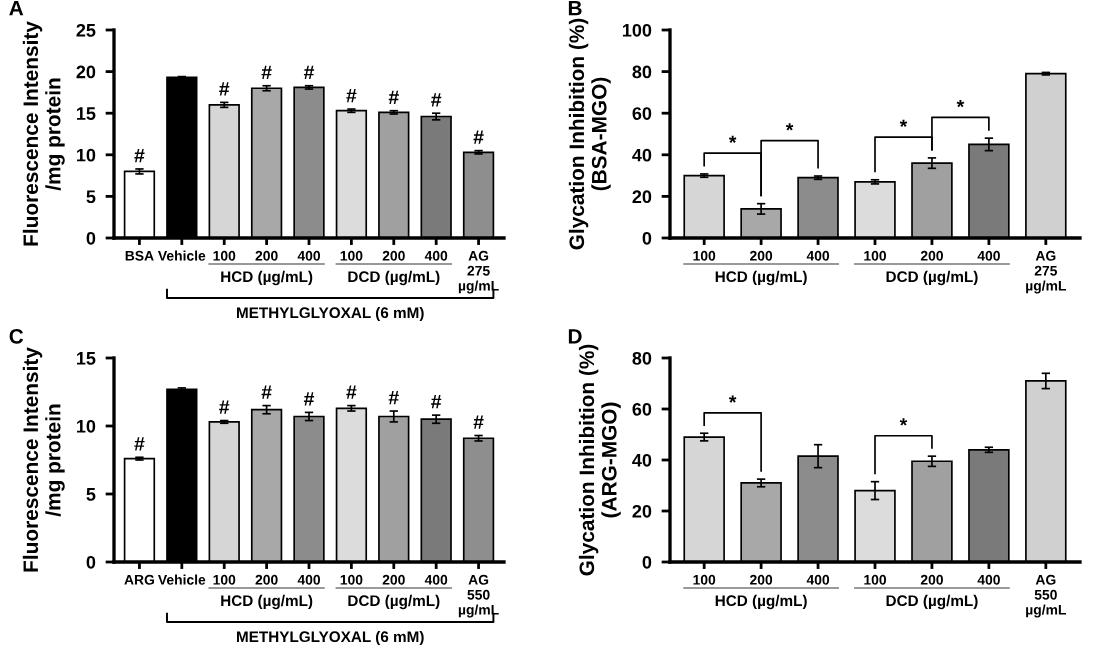 This screenshot has height=662, width=1100. What do you see at coordinates (16, 336) in the screenshot?
I see `chart-title: C` at bounding box center [16, 336].